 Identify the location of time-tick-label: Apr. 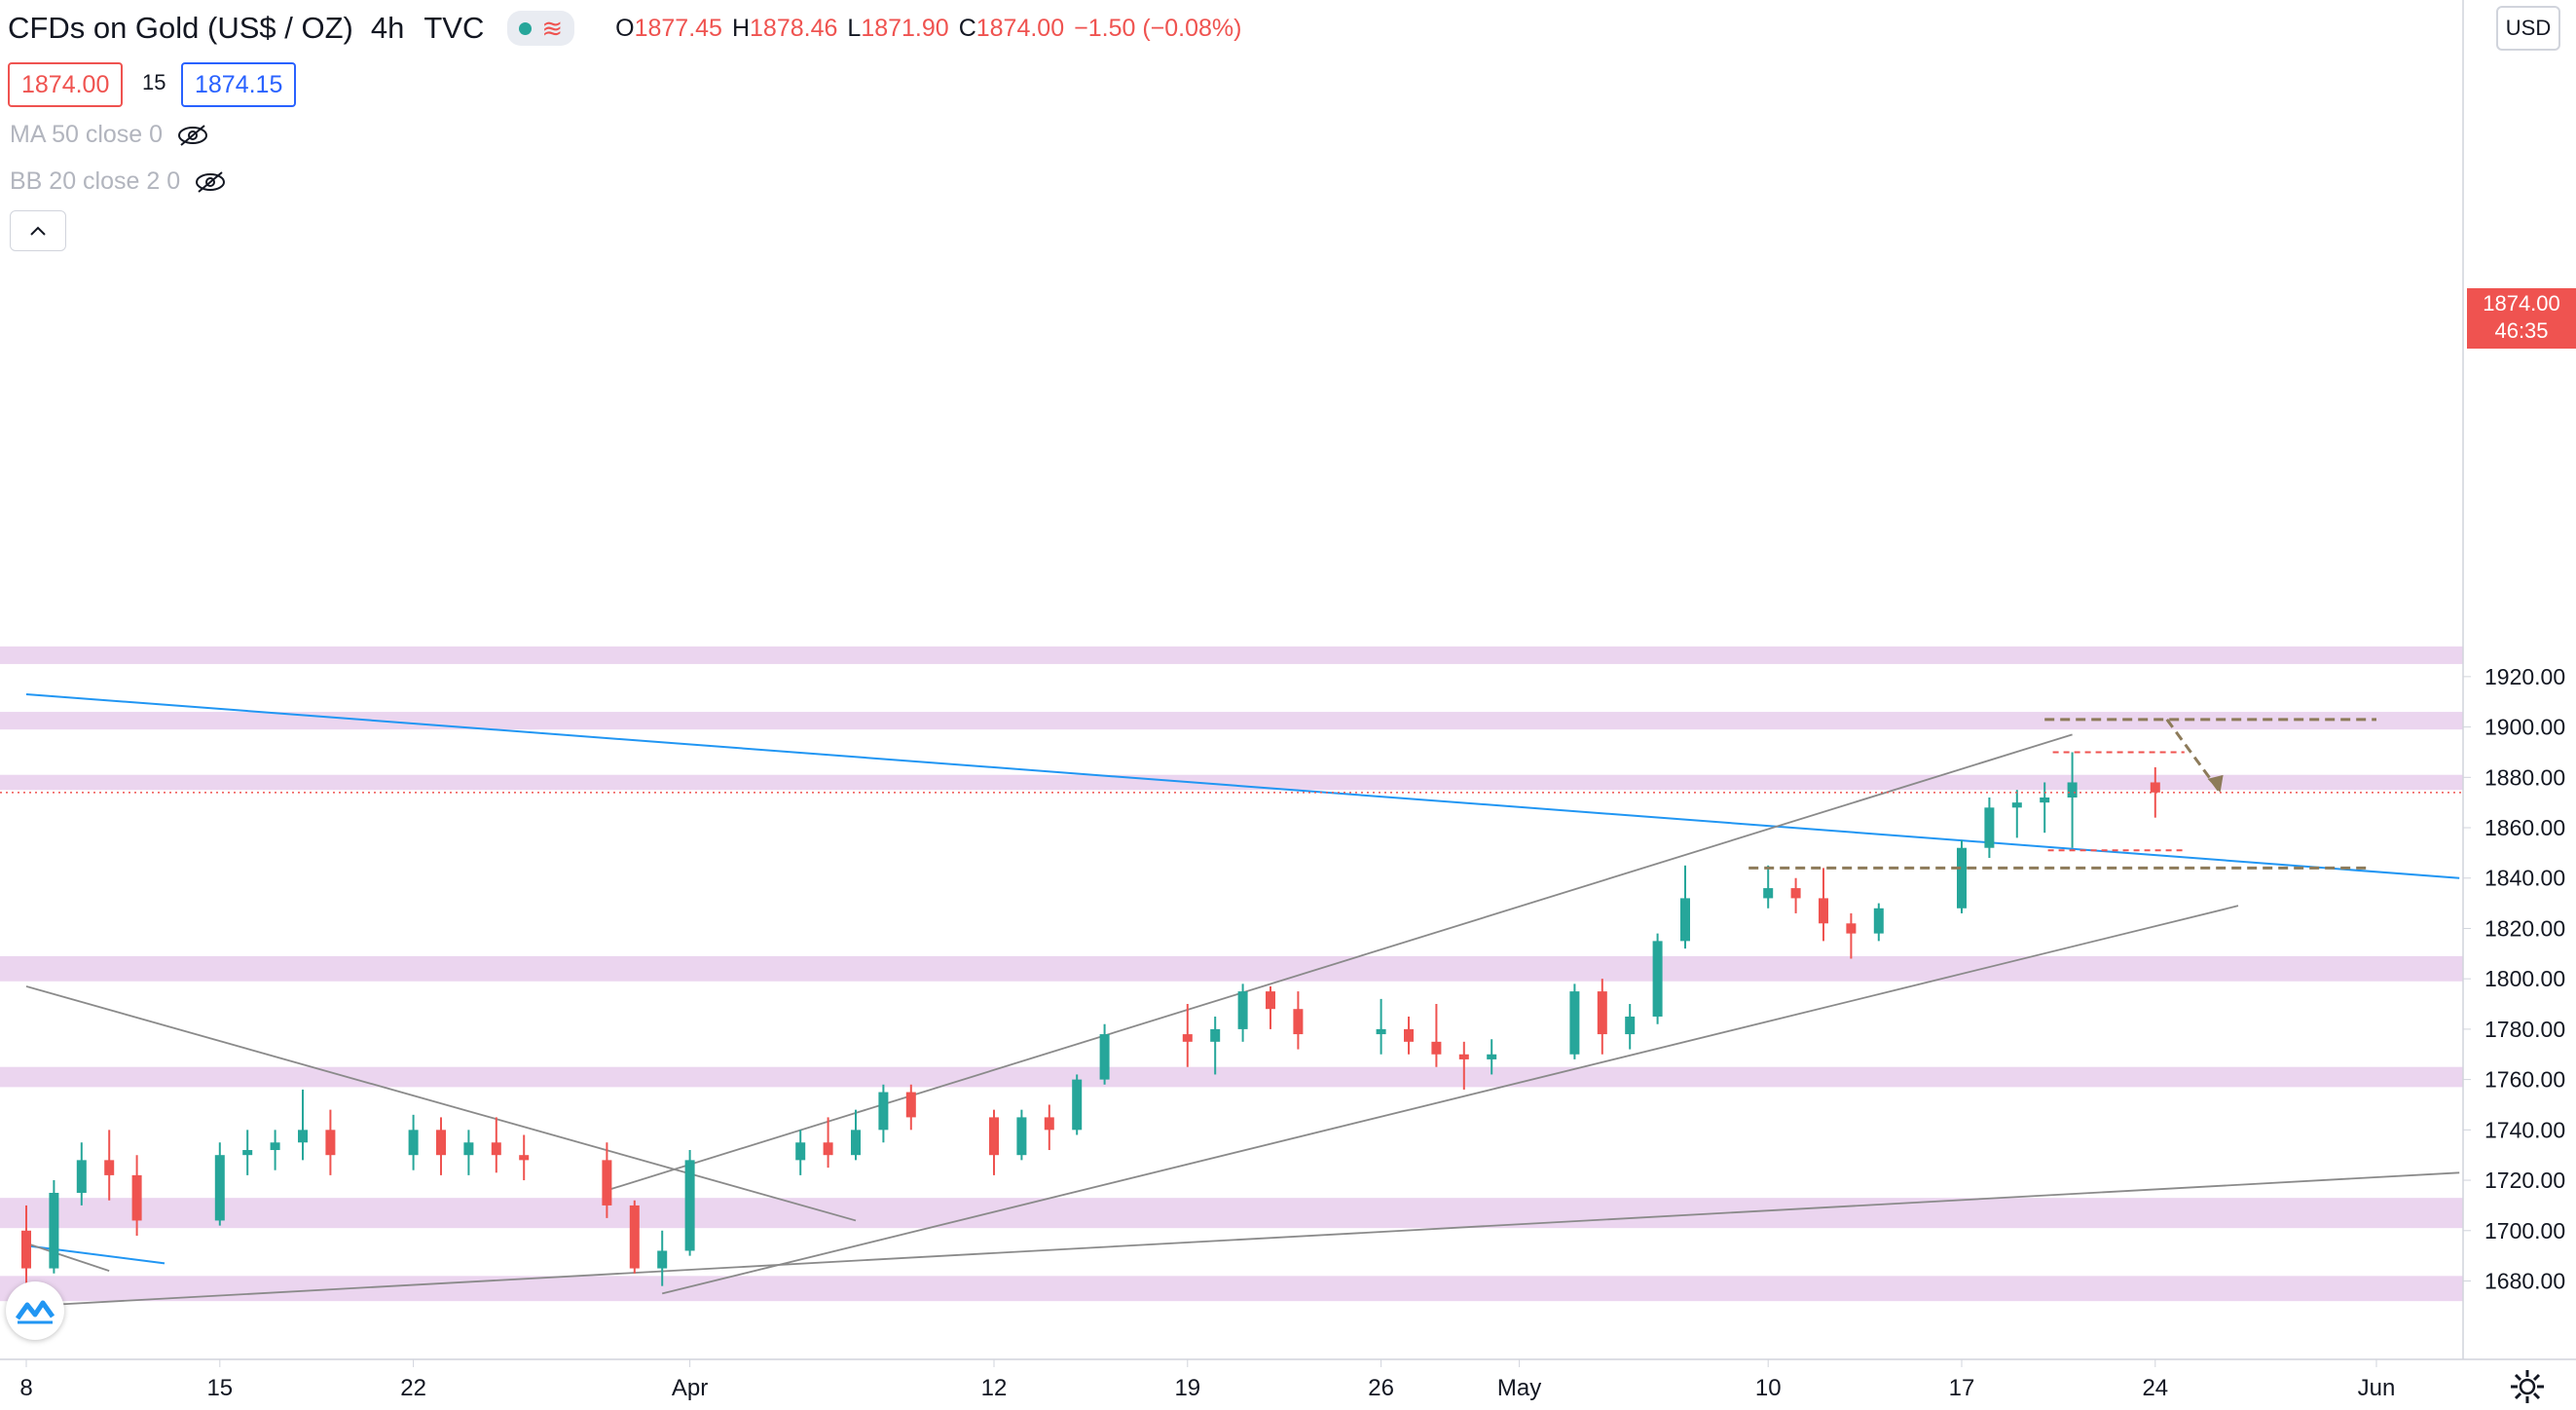
(690, 1388).